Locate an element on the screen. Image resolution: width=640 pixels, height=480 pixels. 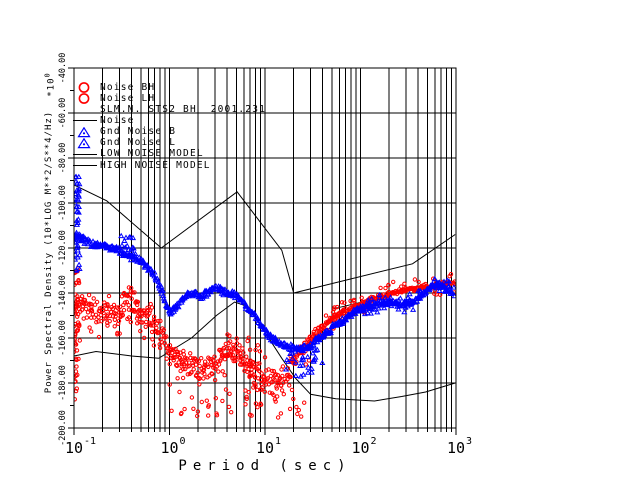
y-tick-label: -180.00 is located at coordinates (63, 383).